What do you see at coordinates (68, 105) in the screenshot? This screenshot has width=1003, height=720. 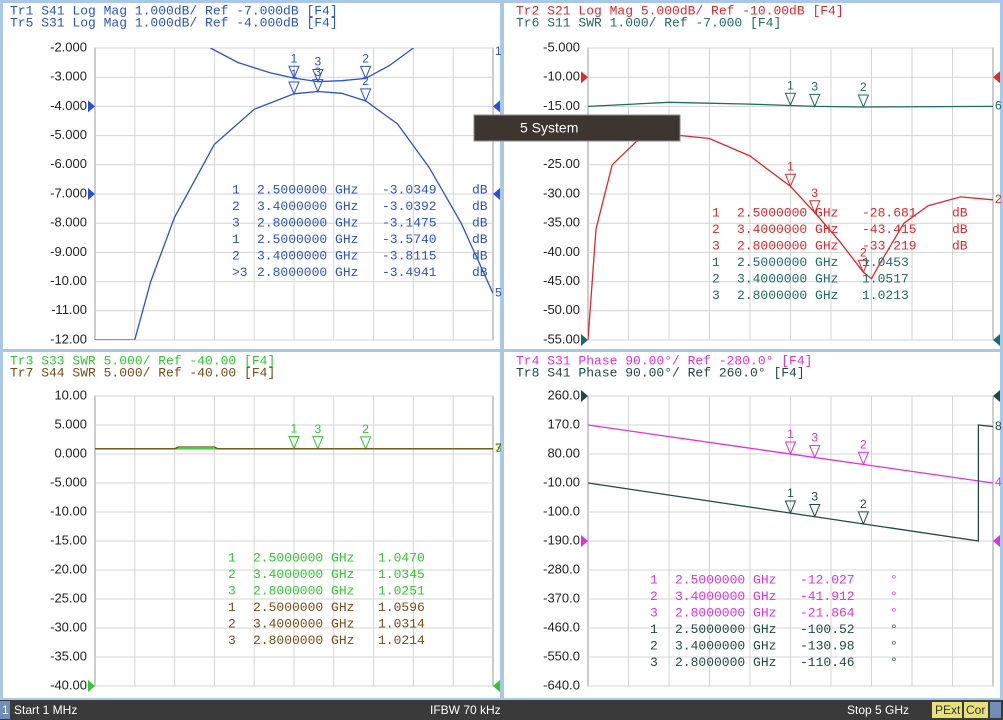 I see `y-tick-label: -4.000` at bounding box center [68, 105].